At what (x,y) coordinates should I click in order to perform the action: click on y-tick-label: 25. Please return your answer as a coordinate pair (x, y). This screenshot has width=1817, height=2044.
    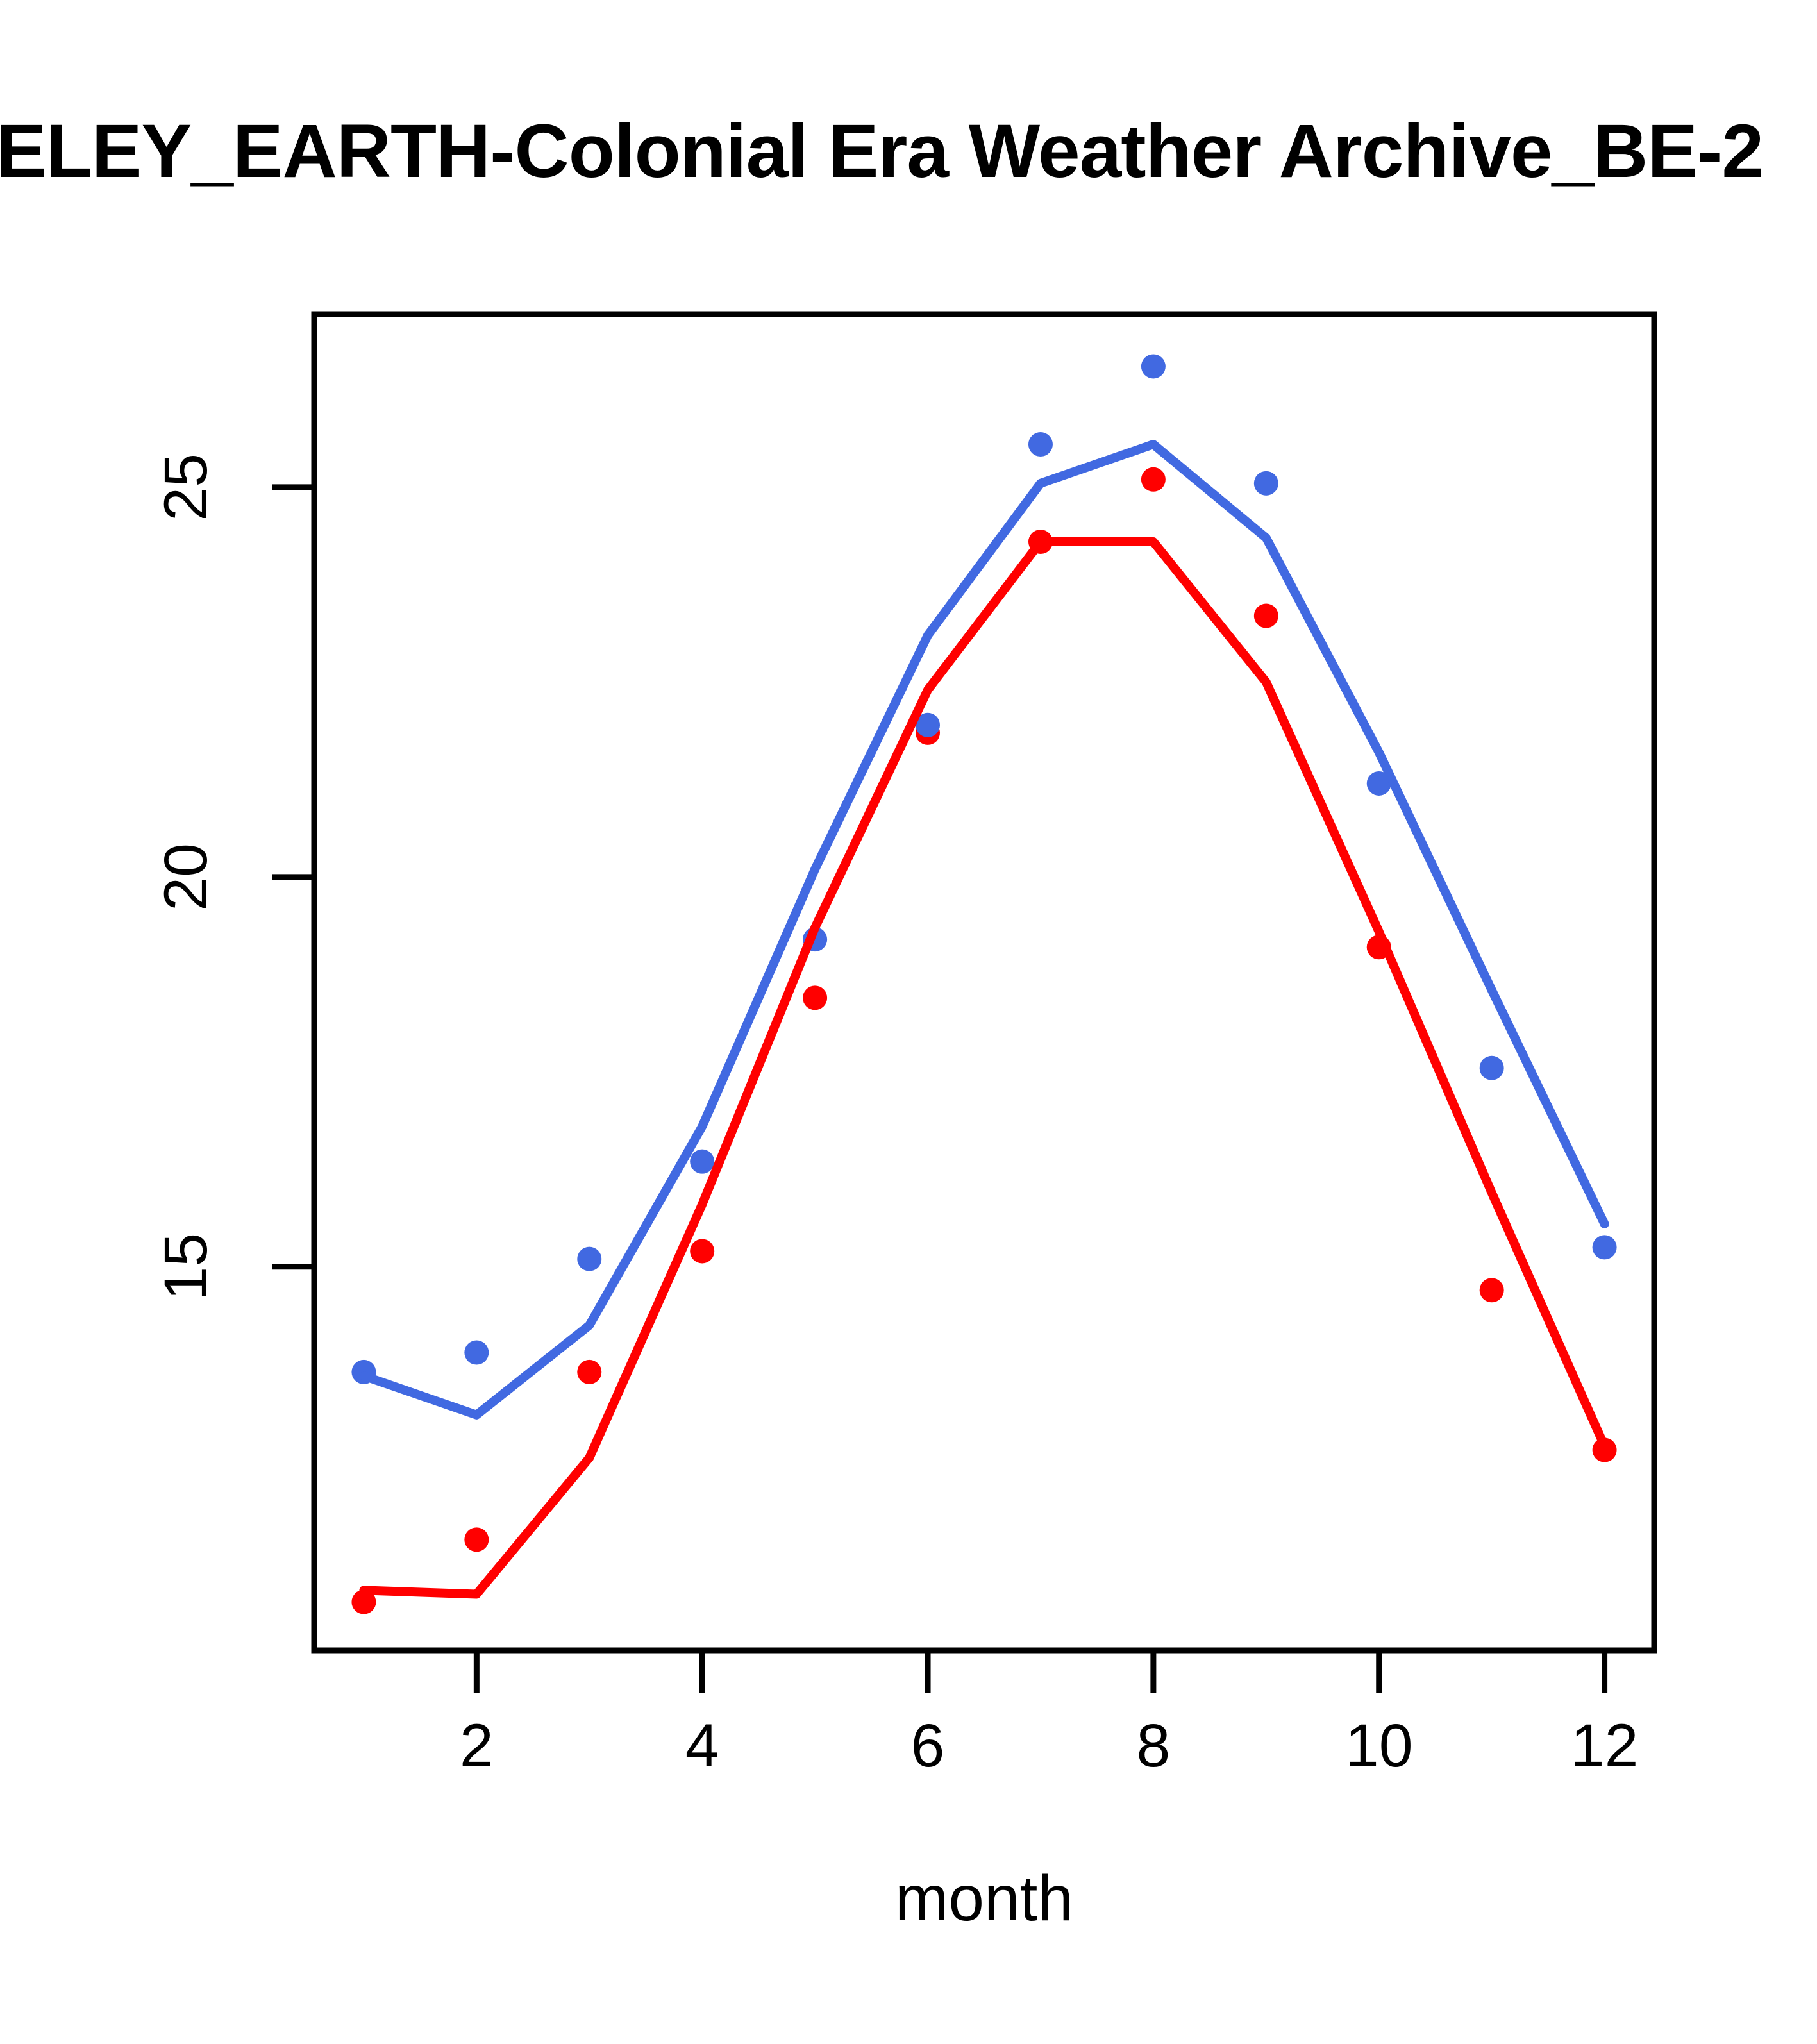
    Looking at the image, I should click on (186, 487).